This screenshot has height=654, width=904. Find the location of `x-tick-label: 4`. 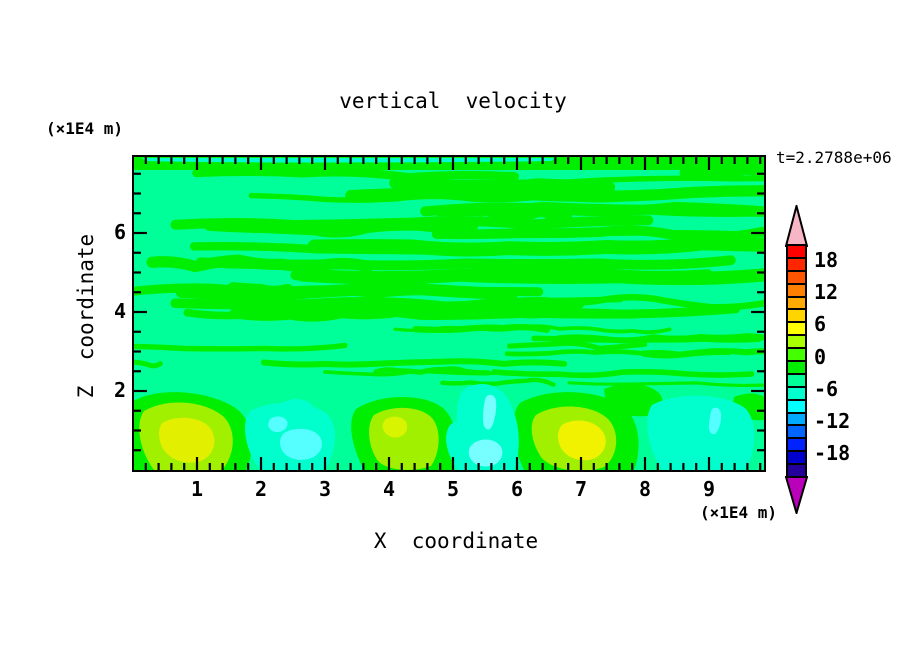

x-tick-label: 4 is located at coordinates (389, 489).